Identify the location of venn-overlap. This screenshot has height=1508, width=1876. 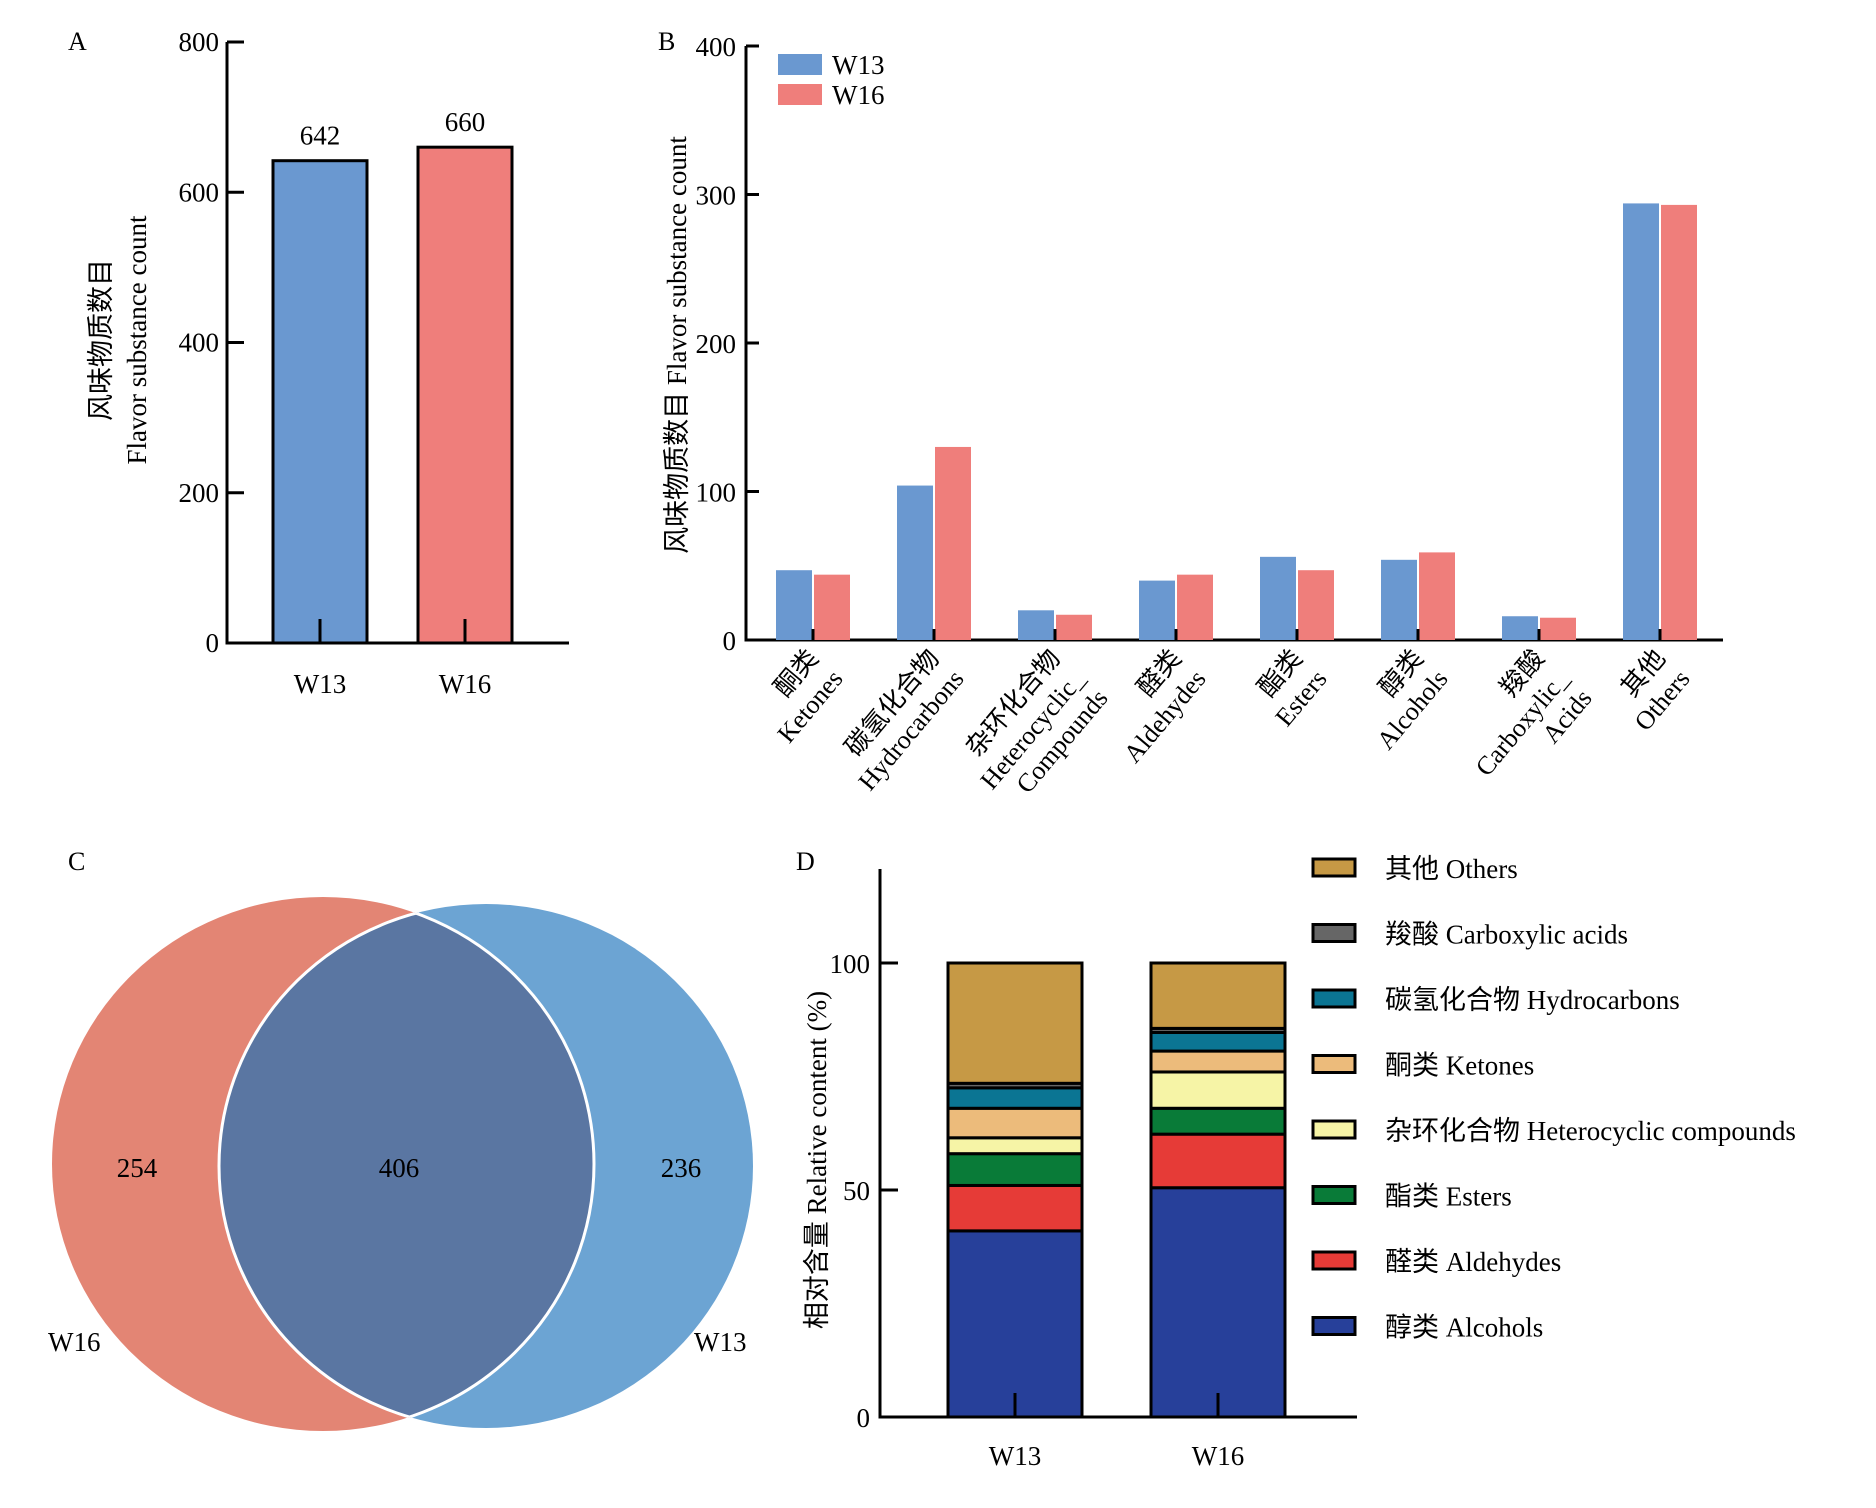
(406, 1166).